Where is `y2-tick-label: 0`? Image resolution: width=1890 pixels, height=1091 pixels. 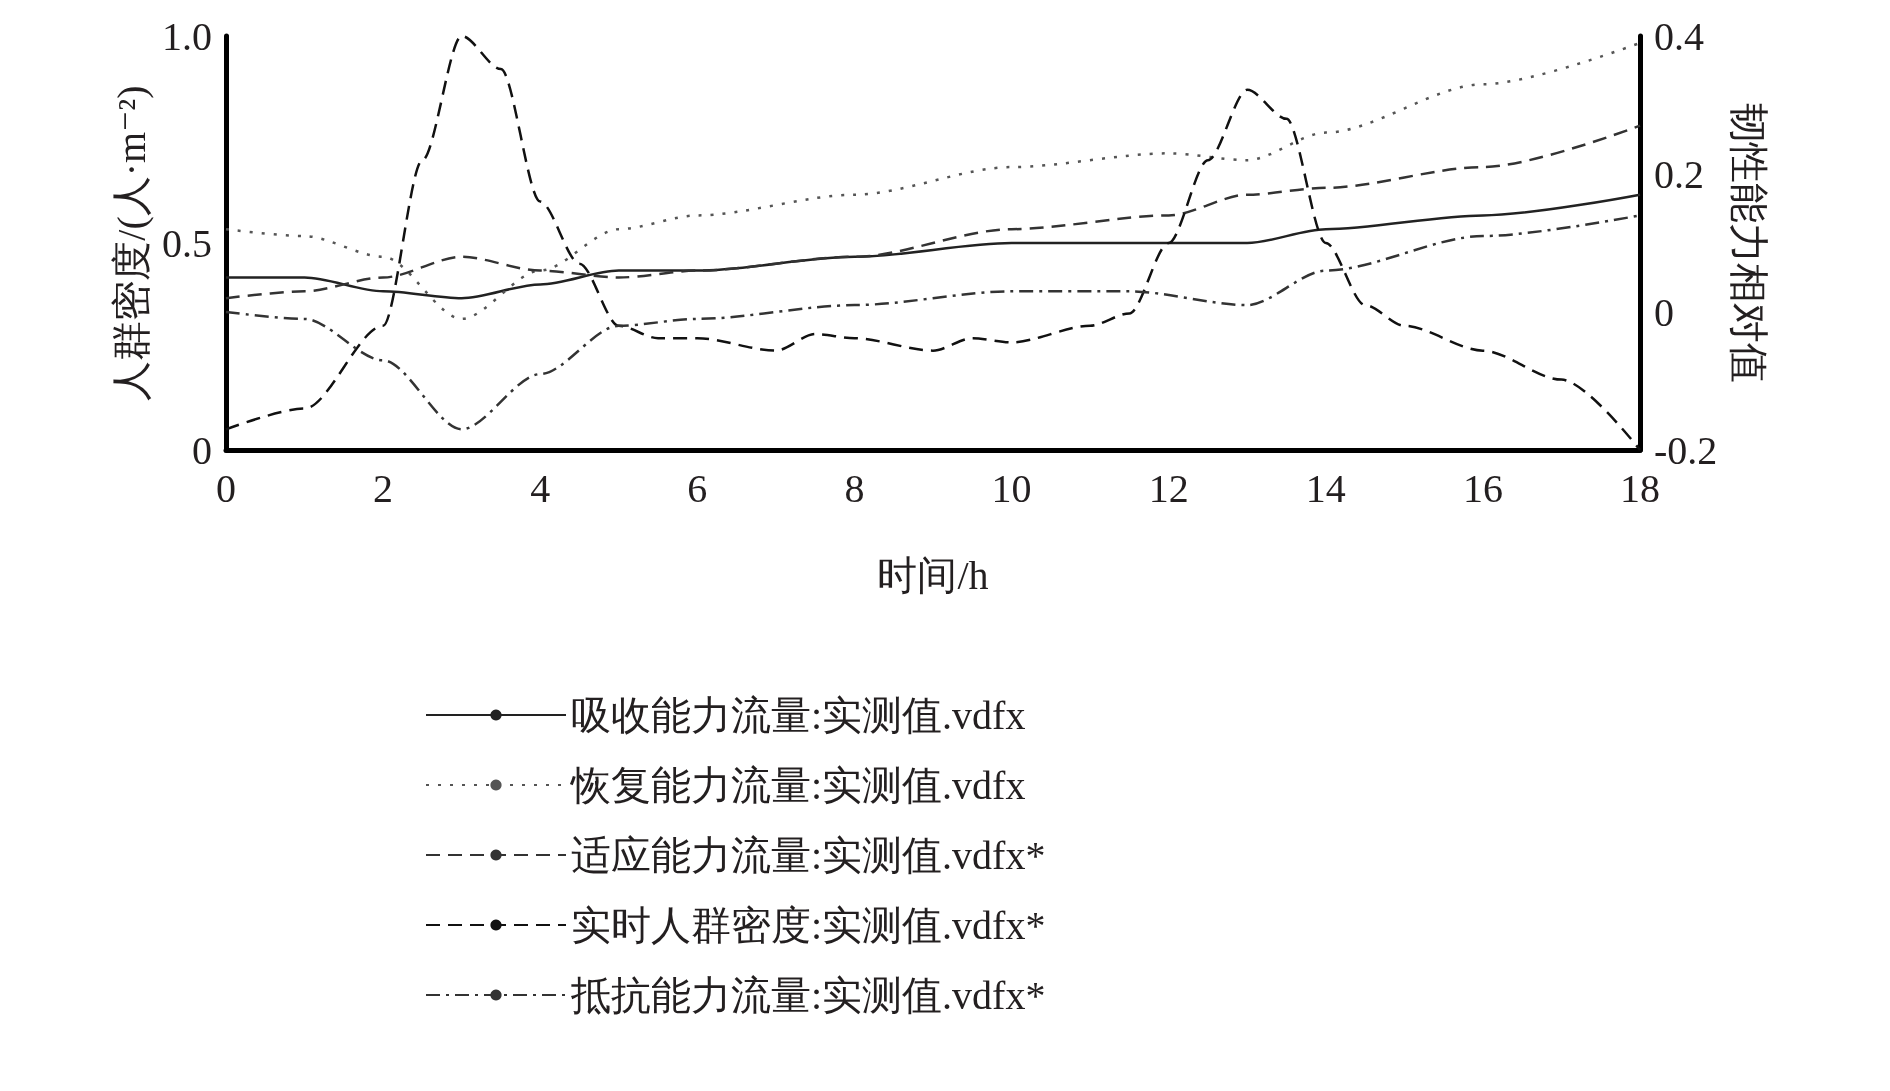
y2-tick-label: 0 is located at coordinates (1664, 312).